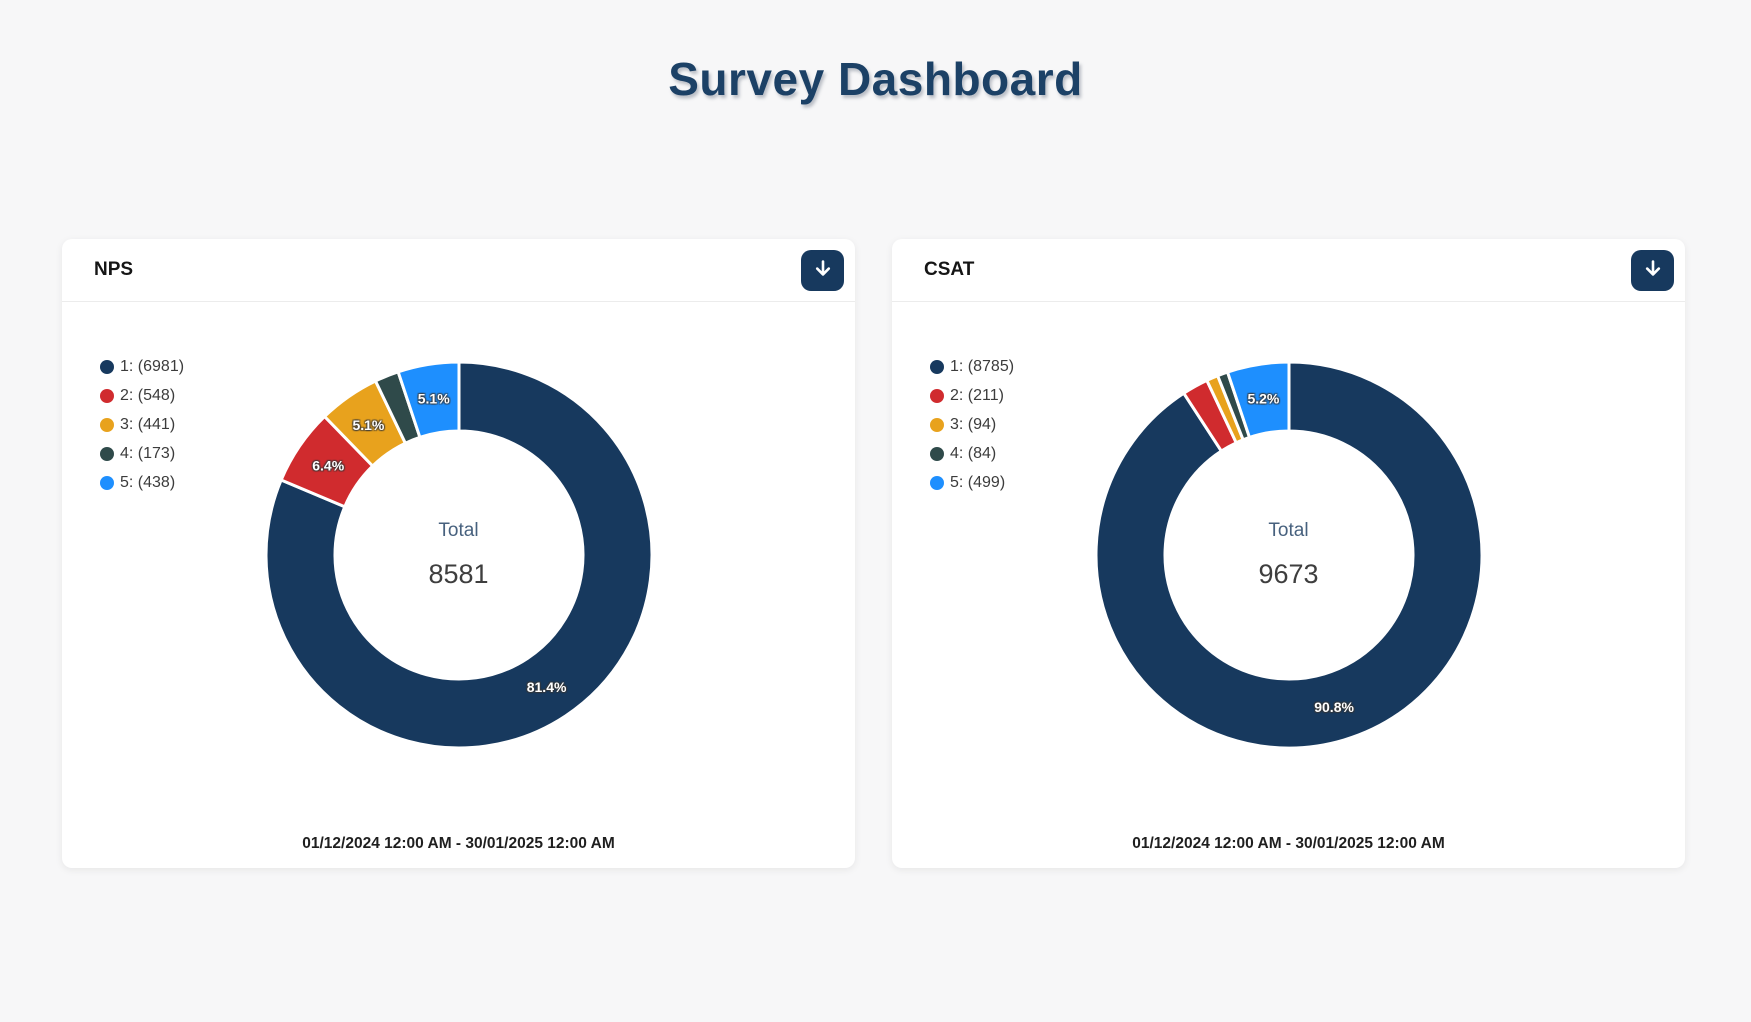 This screenshot has width=1751, height=1022. I want to click on legend-item: 1: (8785), so click(972, 367).